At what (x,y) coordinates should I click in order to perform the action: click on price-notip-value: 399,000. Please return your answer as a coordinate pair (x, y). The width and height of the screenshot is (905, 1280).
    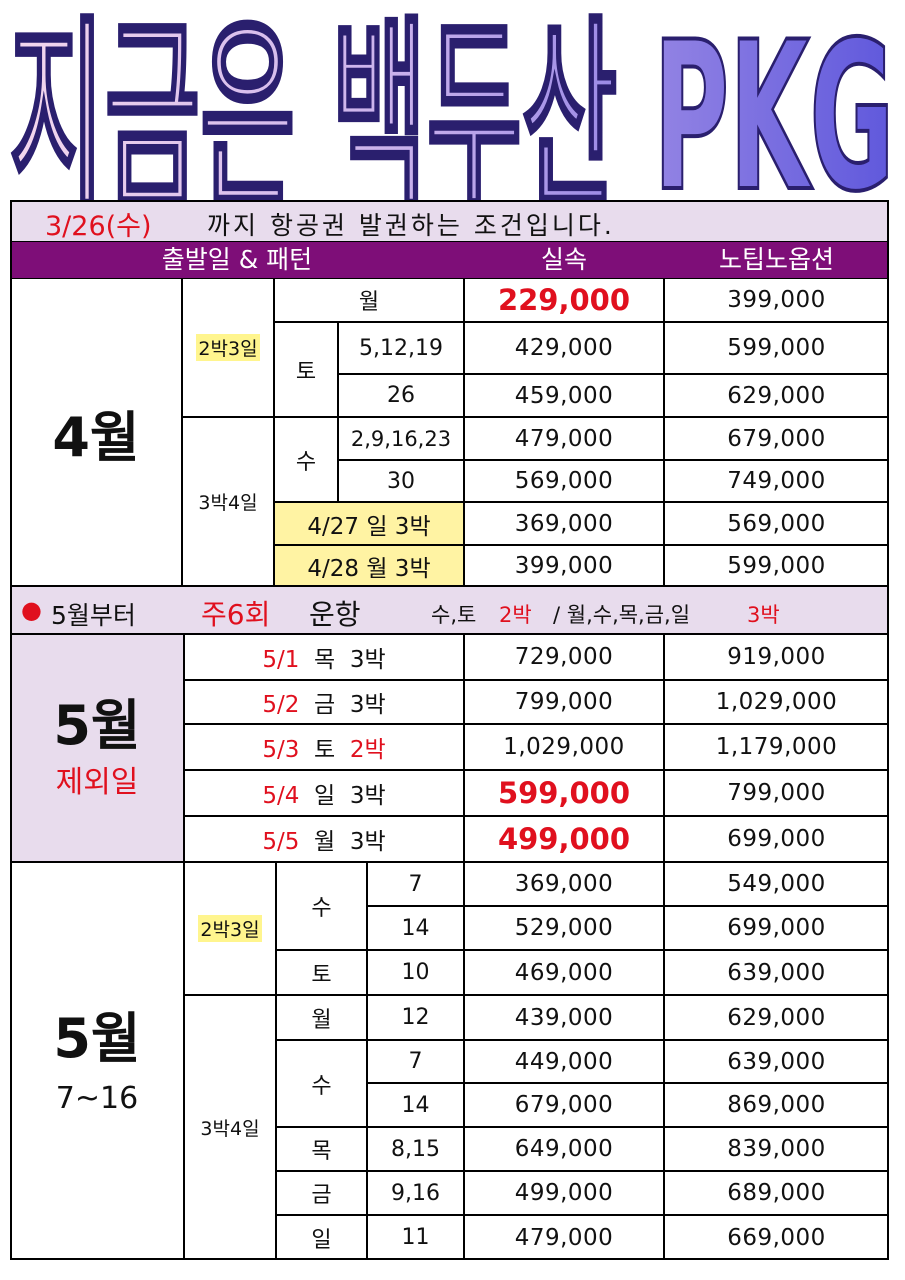
    Looking at the image, I should click on (776, 300).